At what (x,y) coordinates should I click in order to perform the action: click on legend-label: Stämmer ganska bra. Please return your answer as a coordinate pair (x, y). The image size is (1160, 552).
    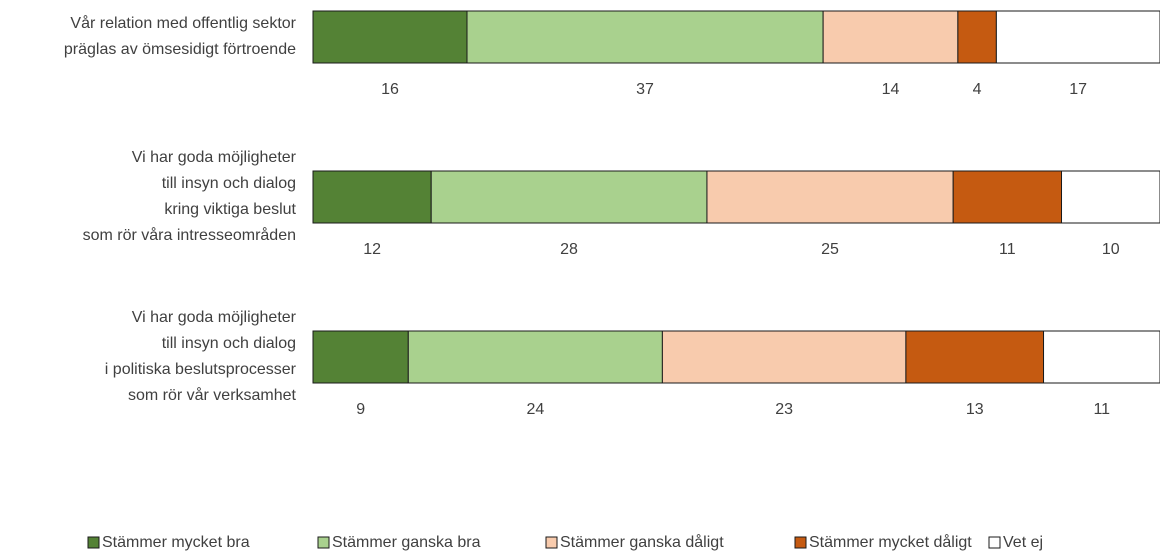
    Looking at the image, I should click on (406, 542).